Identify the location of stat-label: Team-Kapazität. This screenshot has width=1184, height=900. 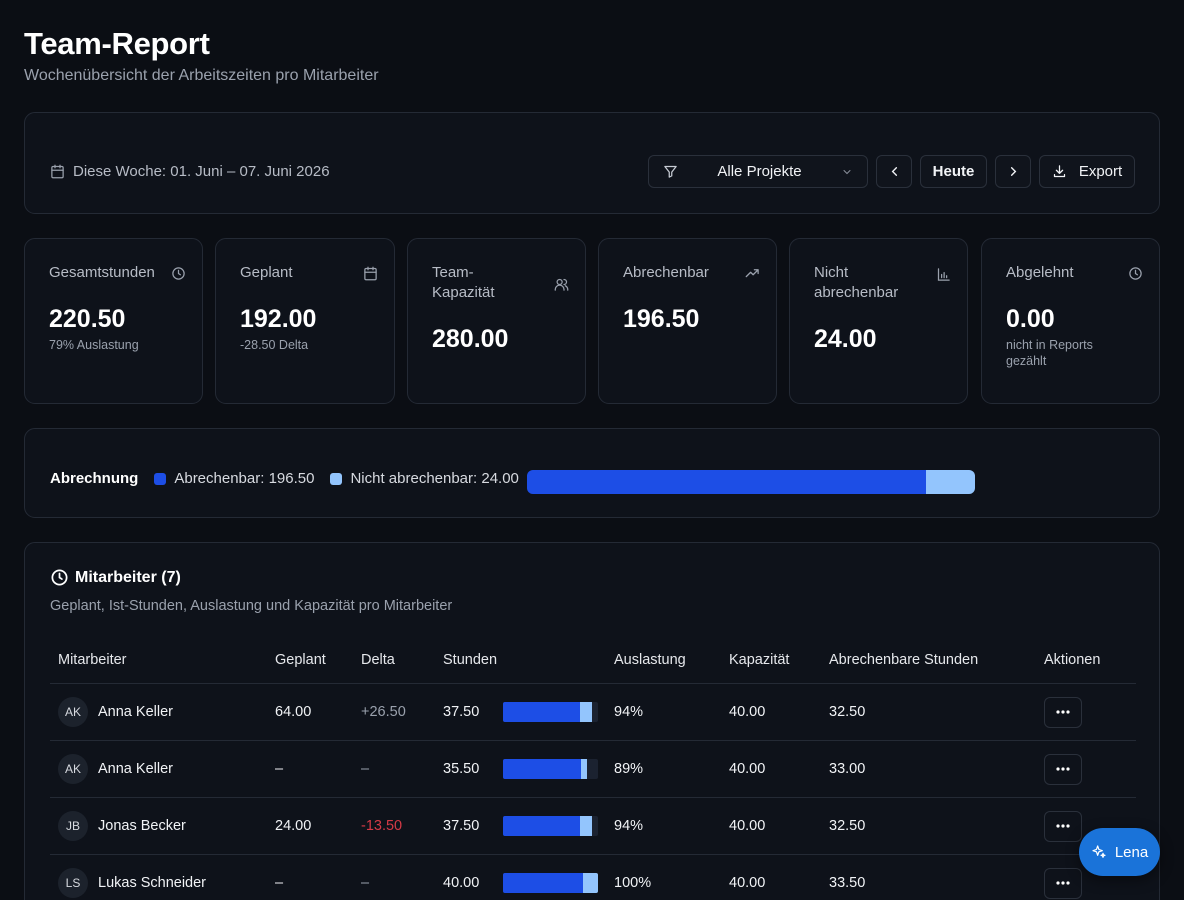
(463, 282).